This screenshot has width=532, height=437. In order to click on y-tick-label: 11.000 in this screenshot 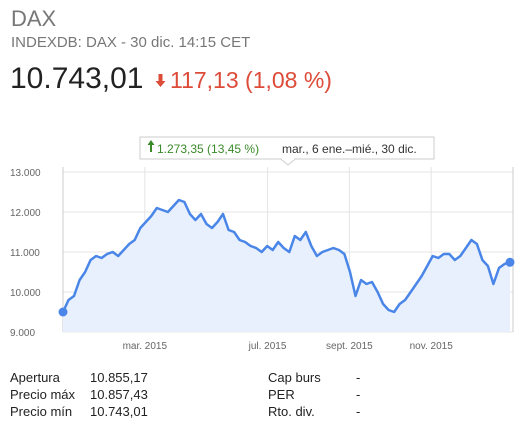, I will do `click(25, 253)`.